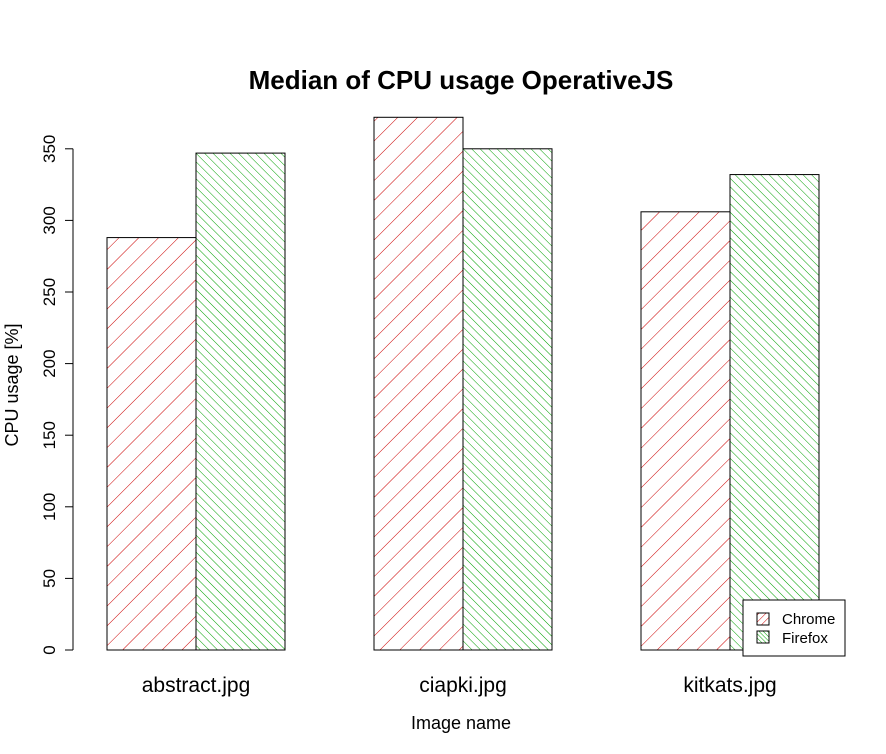  What do you see at coordinates (49, 435) in the screenshot?
I see `y-tick-label: 150` at bounding box center [49, 435].